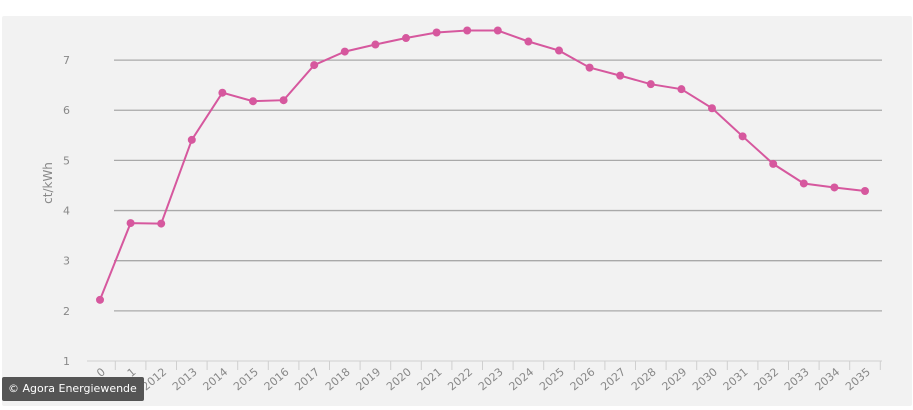  I want to click on x-tick-label: 2024, so click(522, 379).